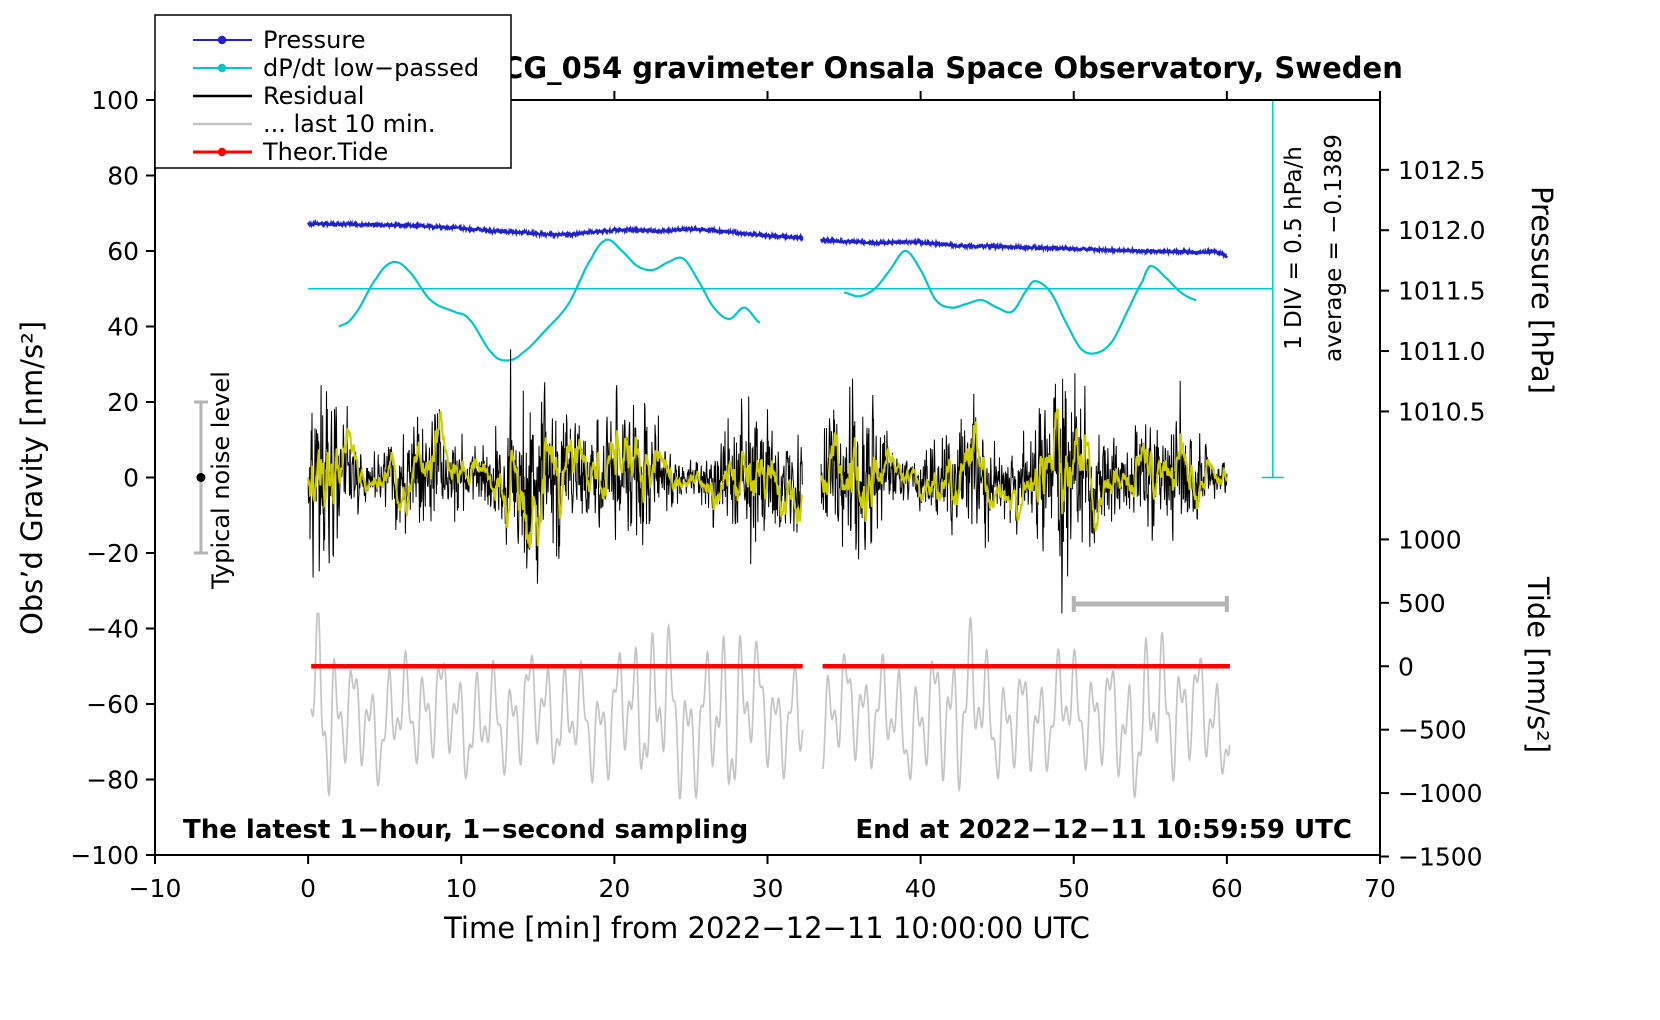 The height and width of the screenshot is (1020, 1660). I want to click on y-left-tick-label: 20, so click(123, 402).